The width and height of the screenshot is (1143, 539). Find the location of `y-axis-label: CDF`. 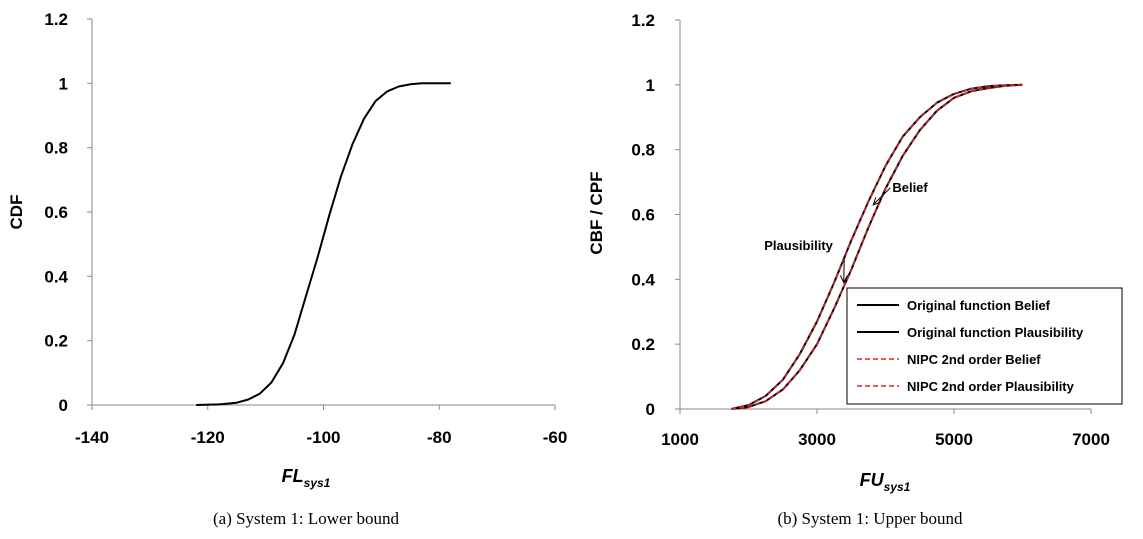

y-axis-label: CDF is located at coordinates (16, 212).